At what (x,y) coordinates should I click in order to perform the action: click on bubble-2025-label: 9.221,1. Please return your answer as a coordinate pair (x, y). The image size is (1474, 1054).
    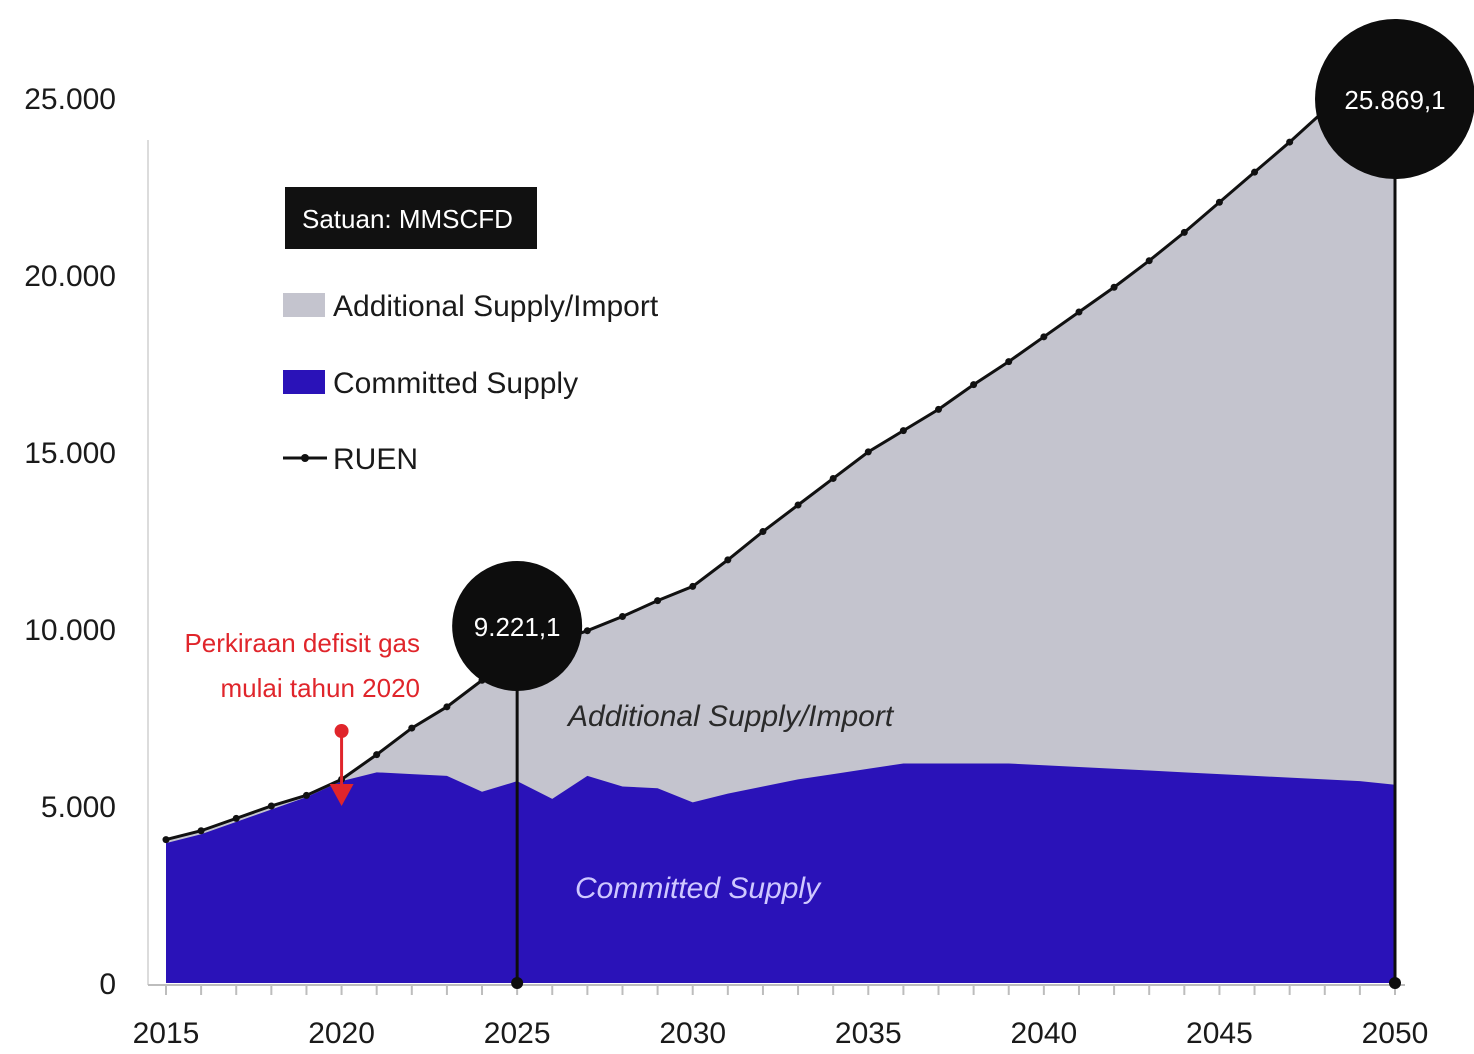
    Looking at the image, I should click on (517, 627).